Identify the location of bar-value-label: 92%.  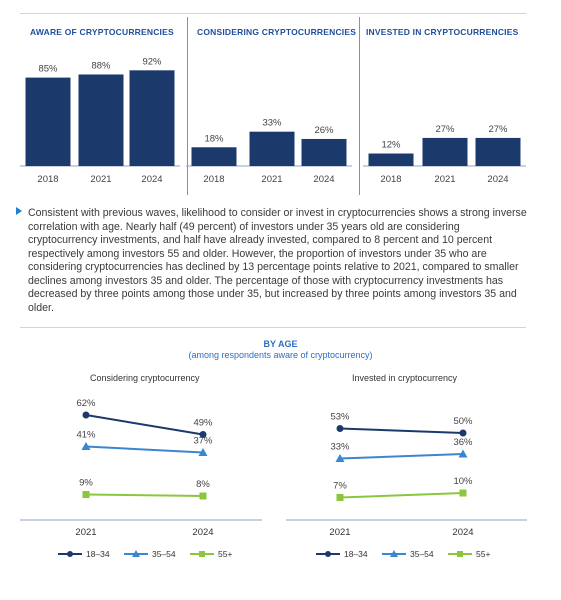
(152, 61).